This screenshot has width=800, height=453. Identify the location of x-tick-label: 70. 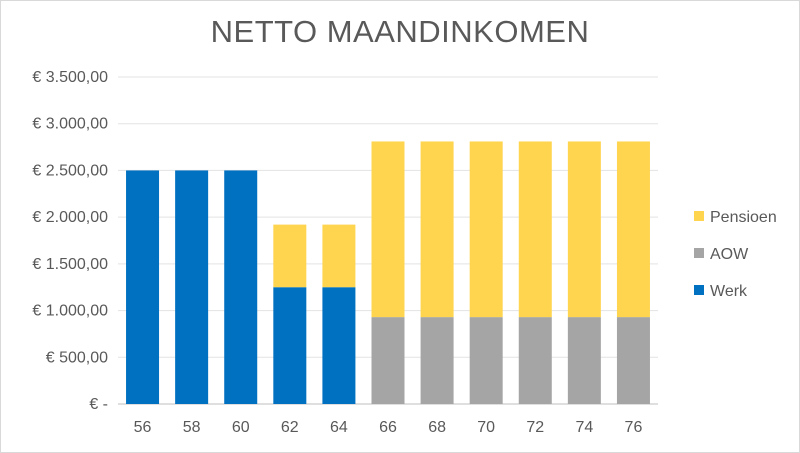
(486, 427).